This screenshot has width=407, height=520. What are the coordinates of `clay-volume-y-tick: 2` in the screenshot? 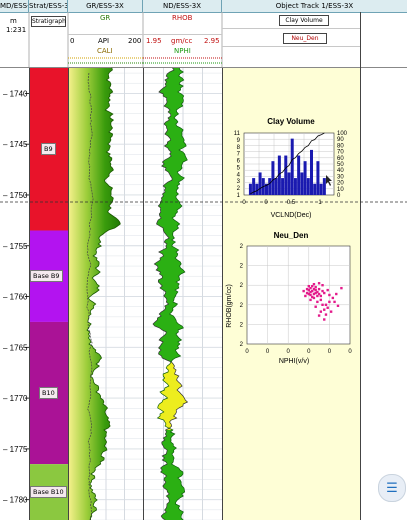 It's located at (239, 189).